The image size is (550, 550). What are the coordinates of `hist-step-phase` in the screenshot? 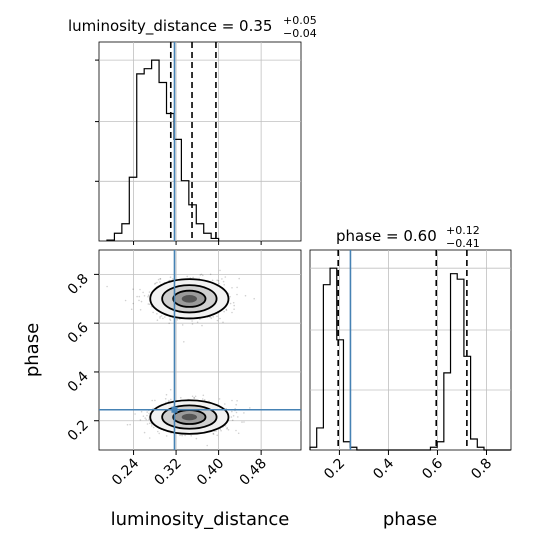 It's located at (410, 359).